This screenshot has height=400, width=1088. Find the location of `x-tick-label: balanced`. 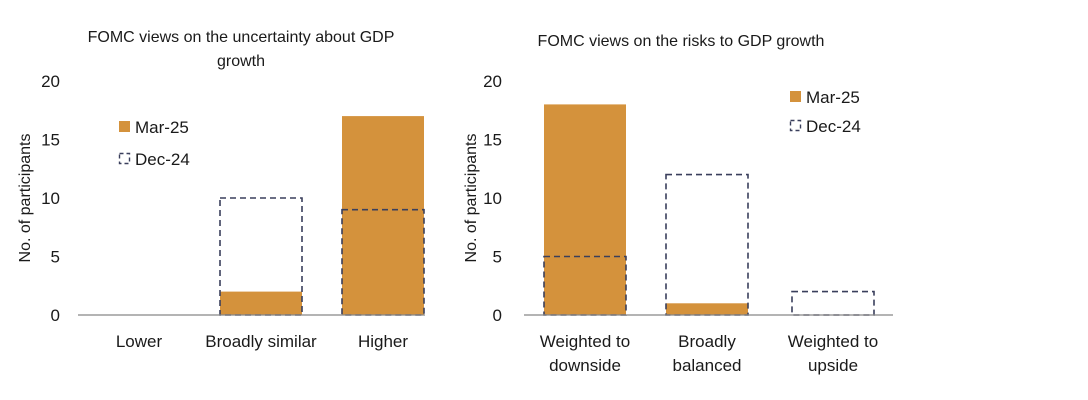

x-tick-label: balanced is located at coordinates (706, 365).